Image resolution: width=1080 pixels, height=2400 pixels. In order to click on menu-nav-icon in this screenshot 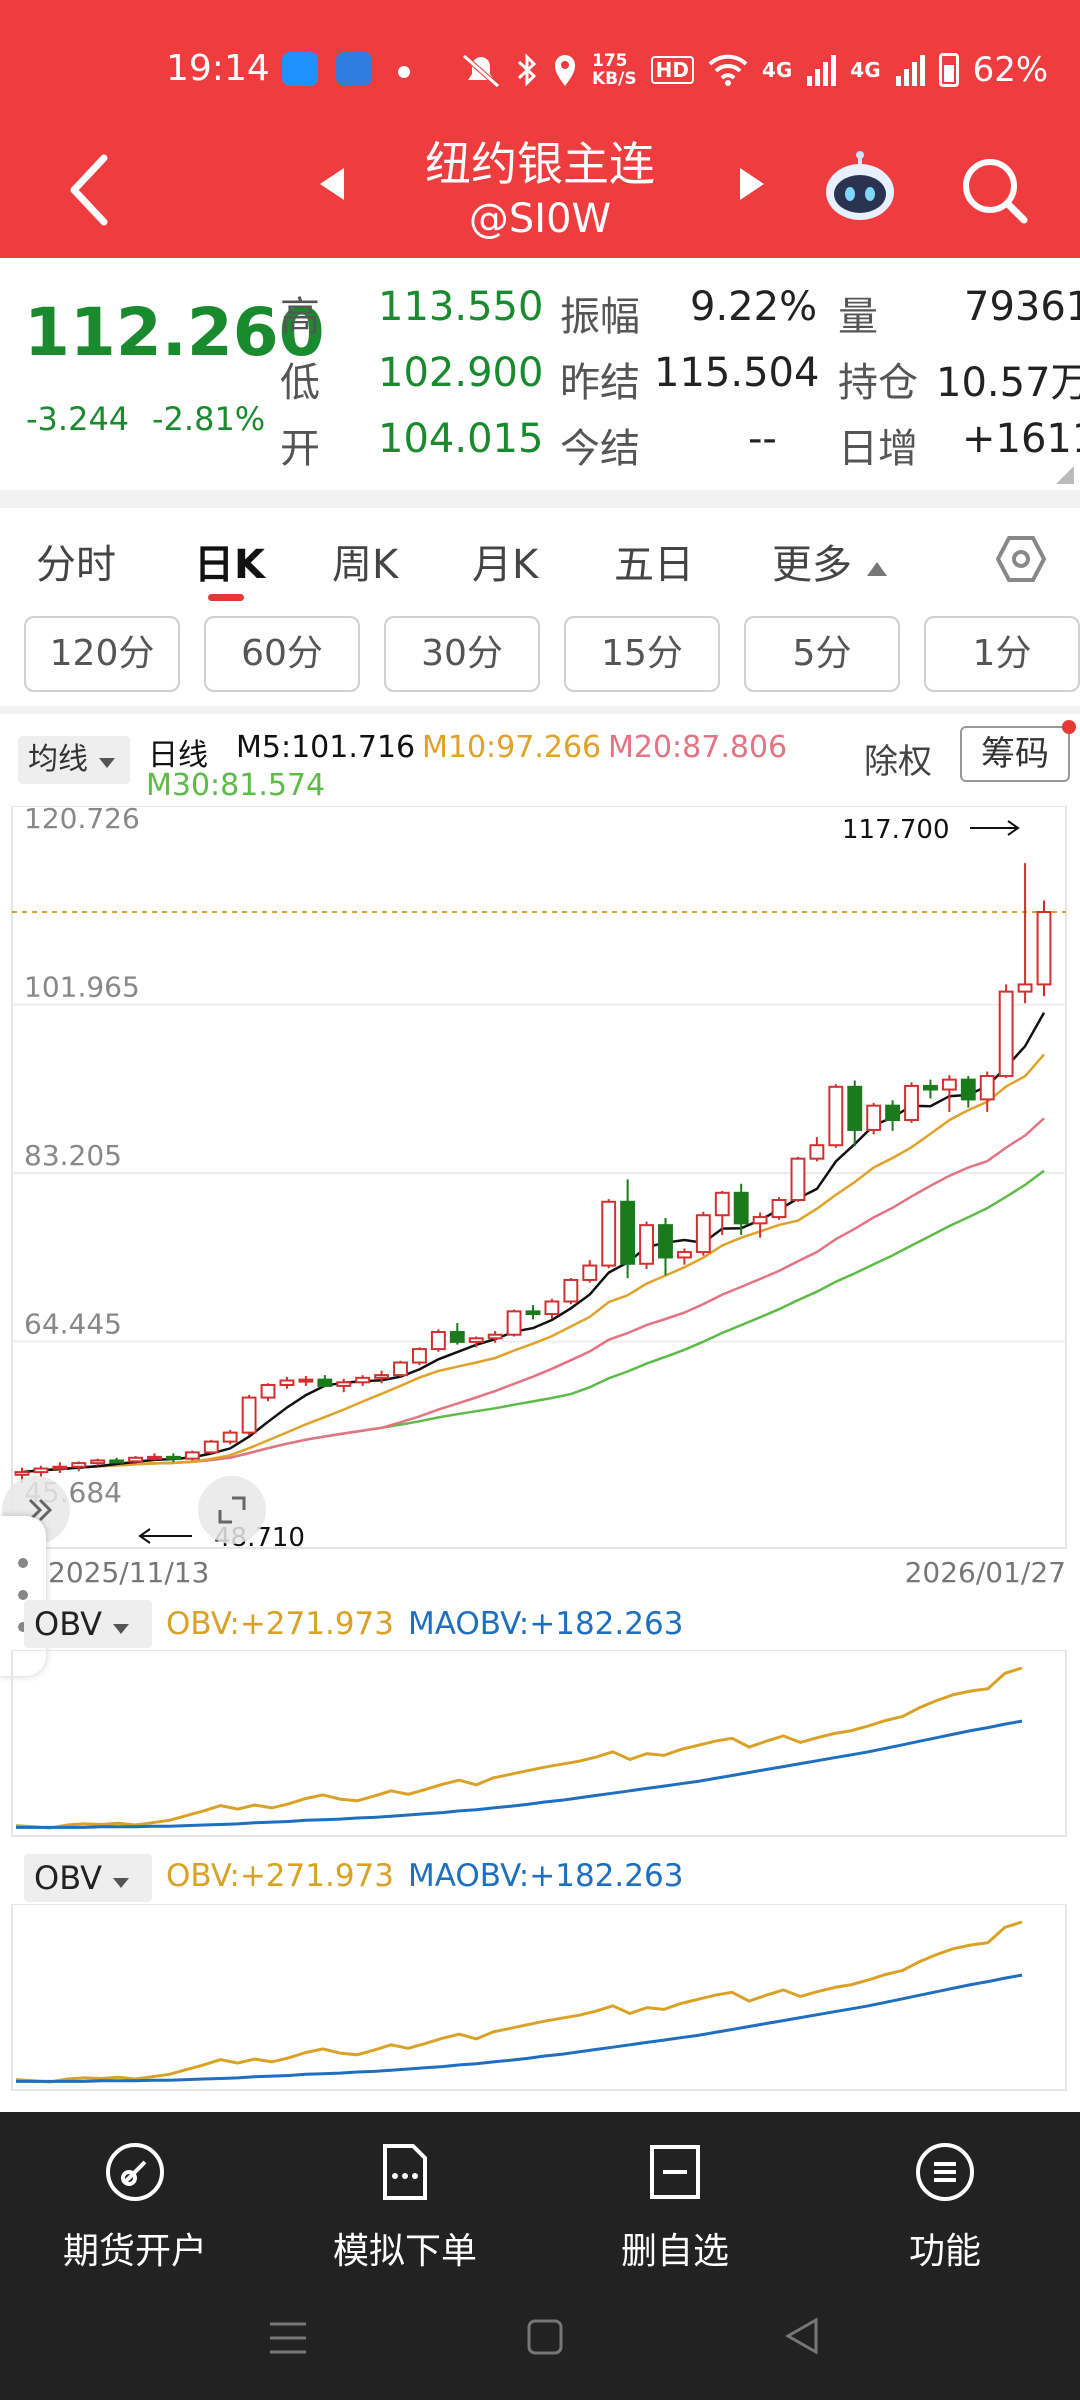, I will do `click(288, 2338)`.